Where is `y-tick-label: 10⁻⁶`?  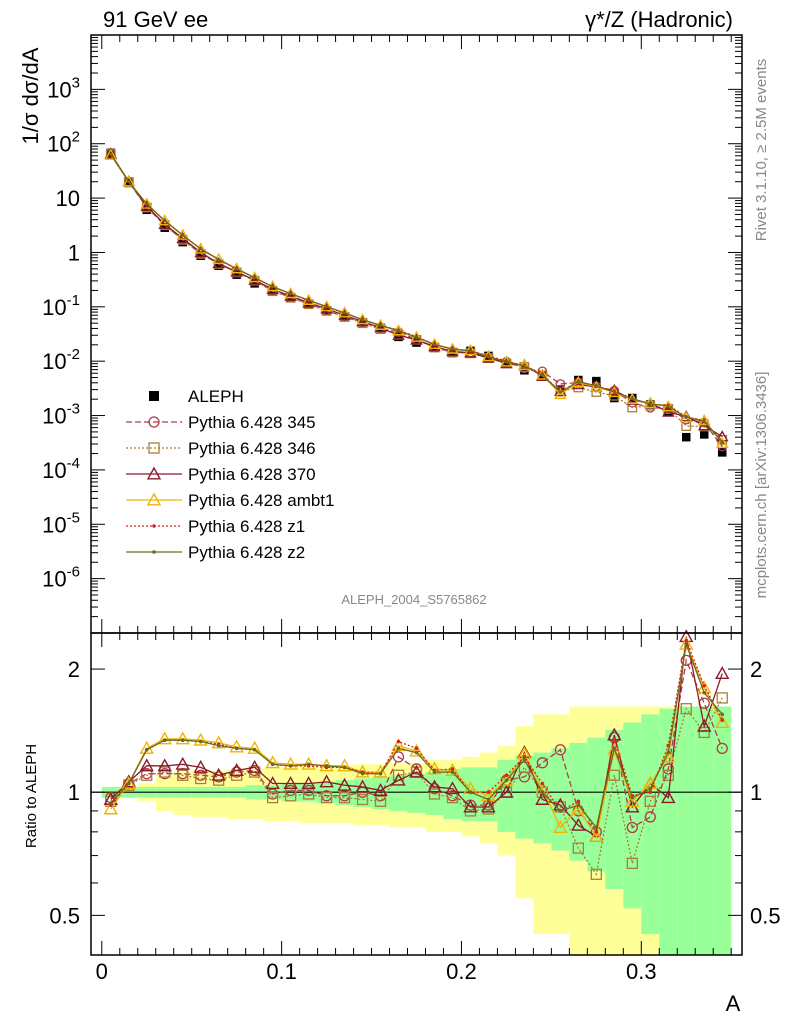 y-tick-label: 10⁻⁶ is located at coordinates (61, 578).